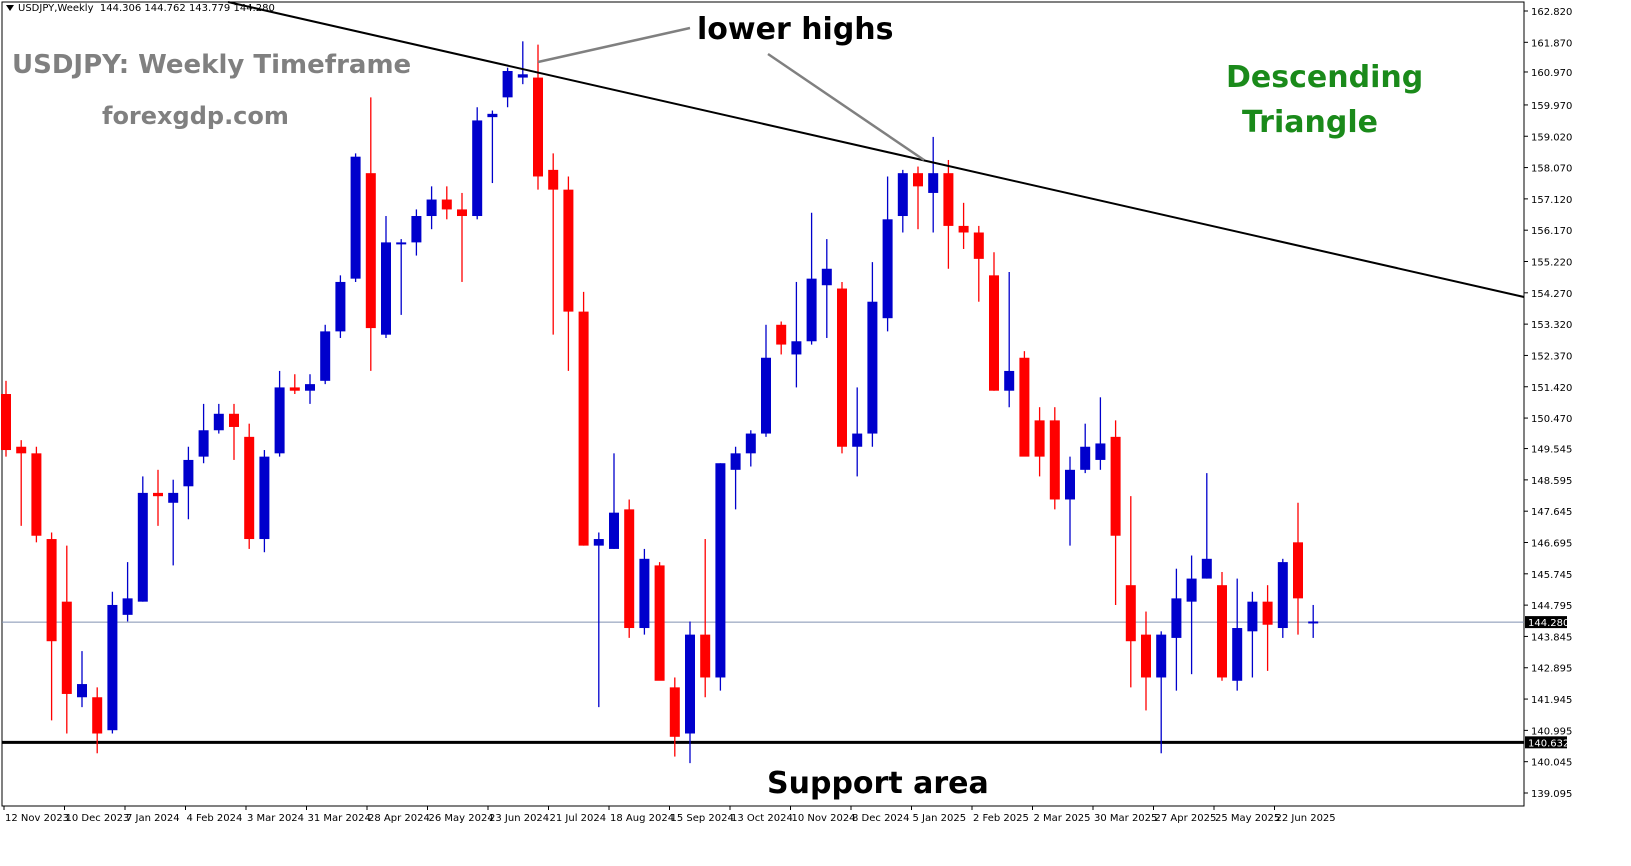 The image size is (1631, 866). Describe the element at coordinates (1551, 231) in the screenshot. I see `y-tick-label: 156.170` at that location.